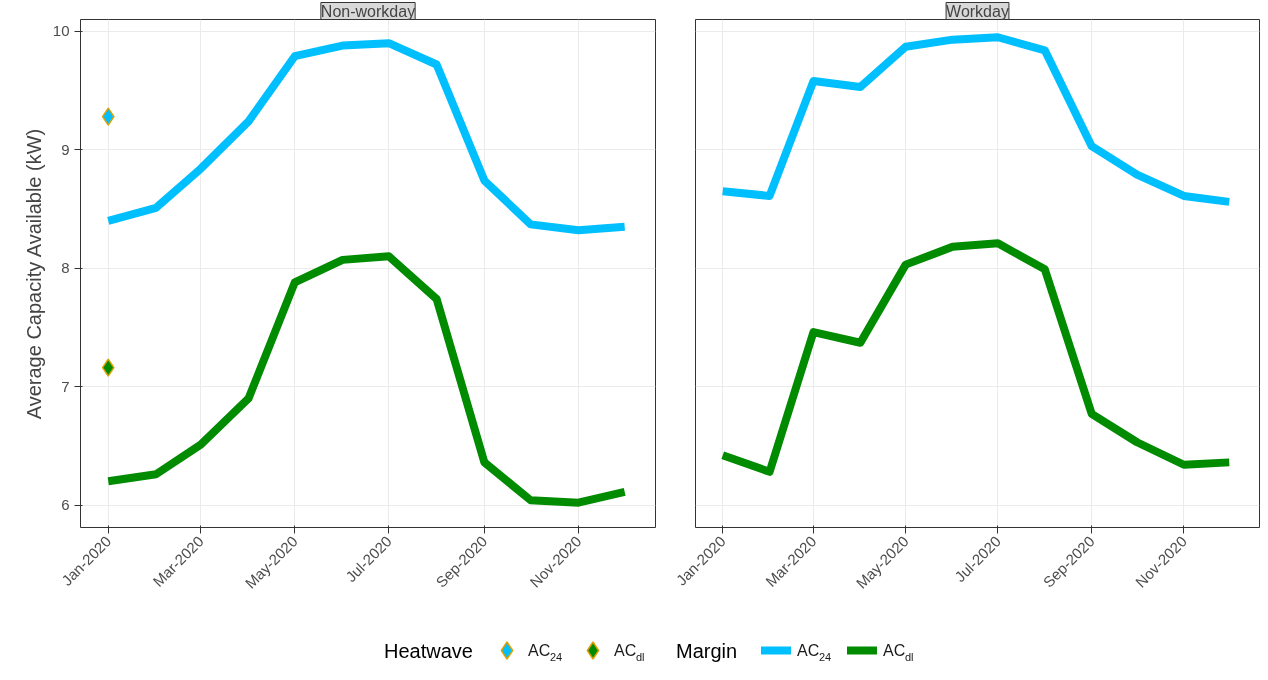 This screenshot has width=1268, height=680. Describe the element at coordinates (65, 504) in the screenshot. I see `y-tick-label: 6` at that location.